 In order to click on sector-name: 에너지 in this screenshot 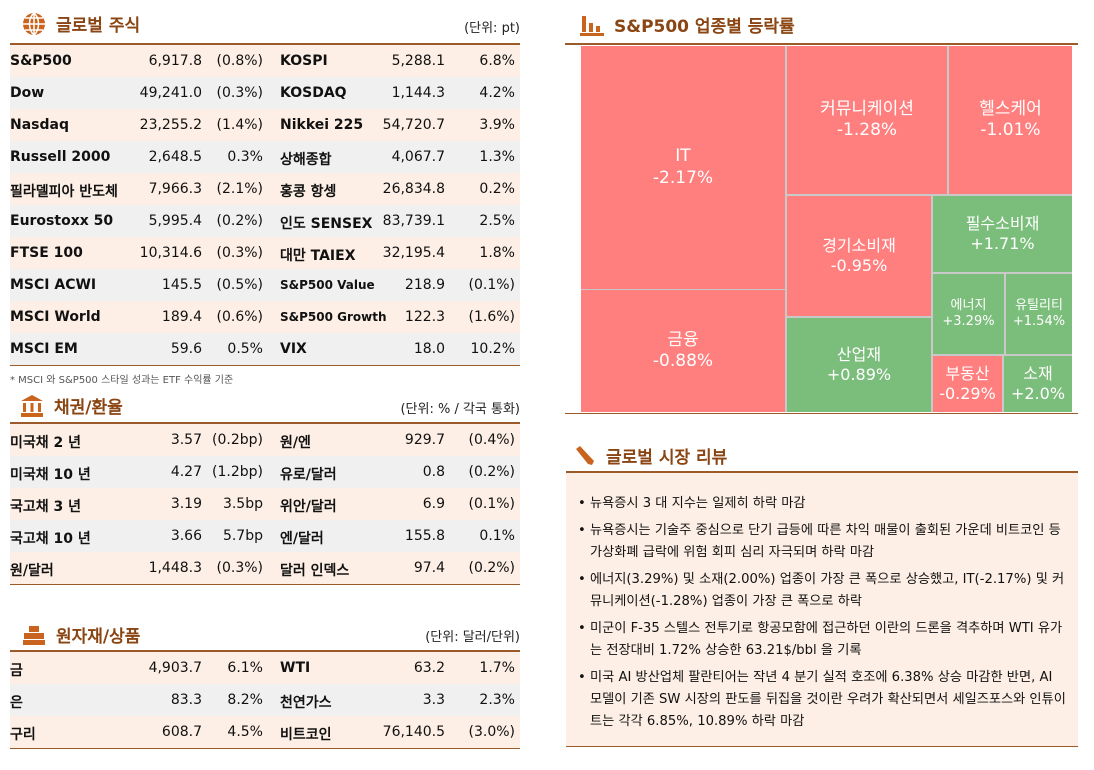, I will do `click(968, 305)`.